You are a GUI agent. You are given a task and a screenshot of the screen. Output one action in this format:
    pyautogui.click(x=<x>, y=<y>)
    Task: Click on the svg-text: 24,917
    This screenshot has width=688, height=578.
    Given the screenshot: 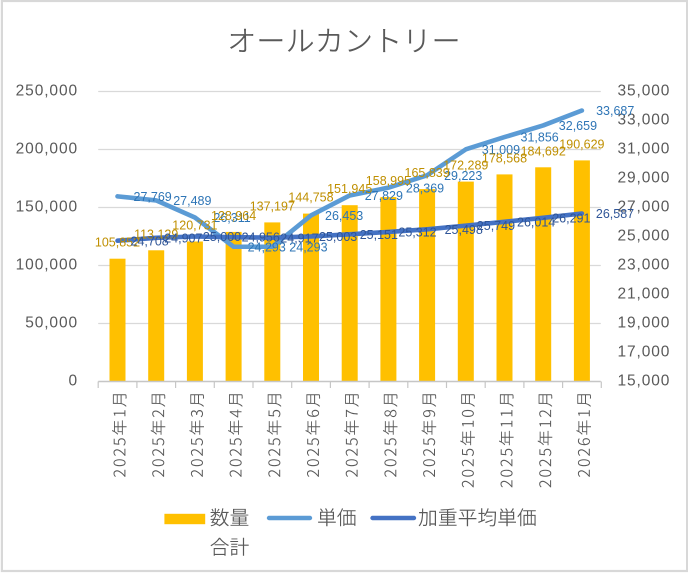 What is the action you would take?
    pyautogui.click(x=299, y=238)
    